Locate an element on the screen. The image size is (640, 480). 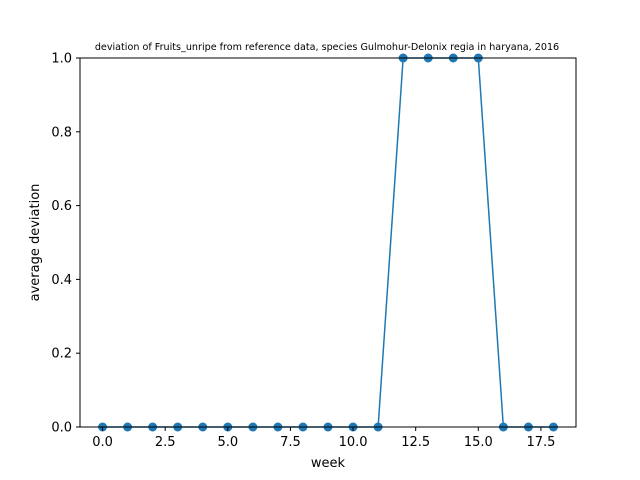
y-tick-label: 0.2 is located at coordinates (61, 354).